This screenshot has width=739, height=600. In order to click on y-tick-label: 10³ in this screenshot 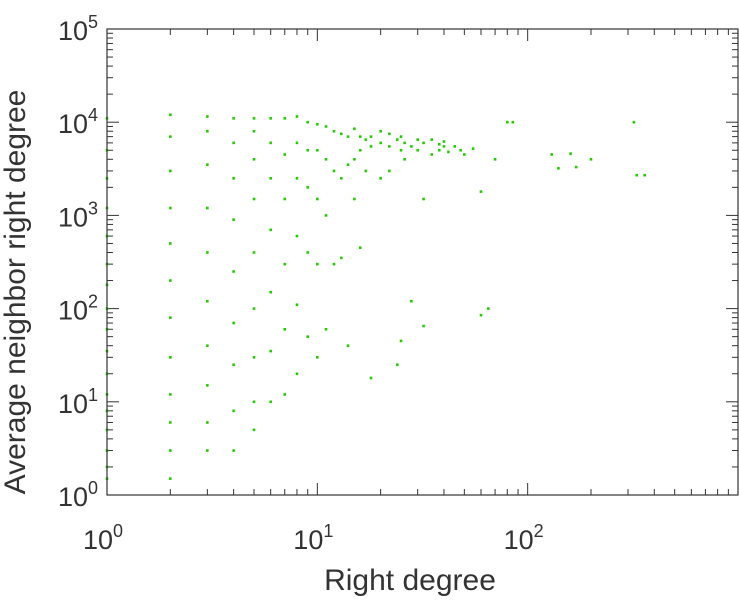, I will do `click(78, 215)`.